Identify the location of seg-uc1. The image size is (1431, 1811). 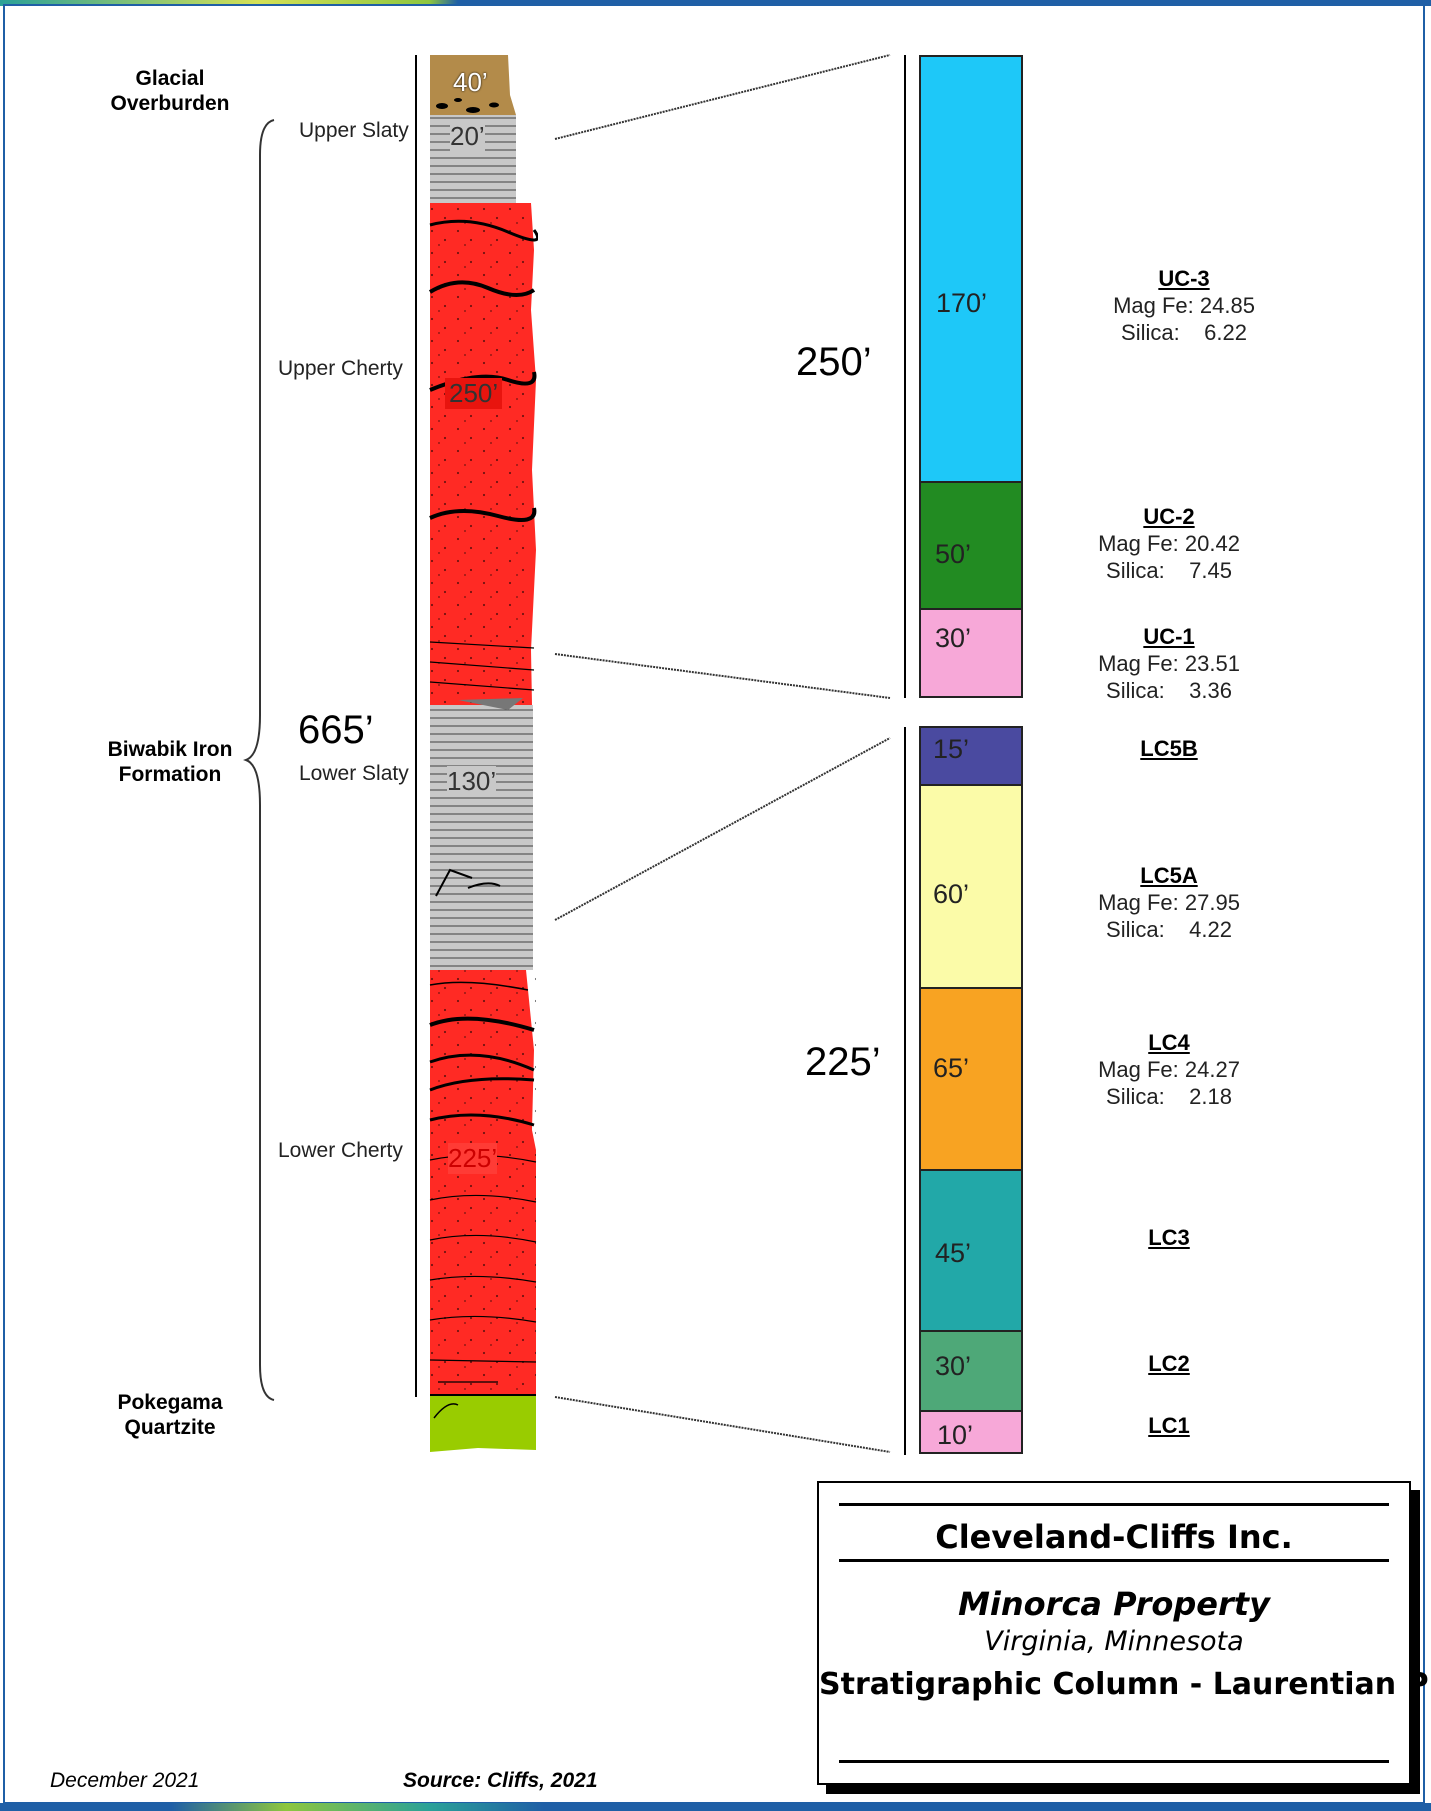
(971, 654).